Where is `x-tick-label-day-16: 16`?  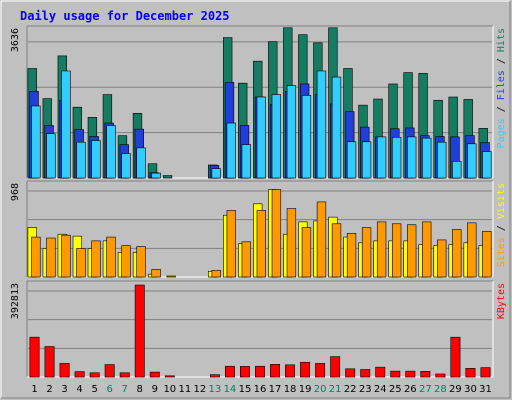 x-tick-label-day-16: 16 is located at coordinates (260, 389).